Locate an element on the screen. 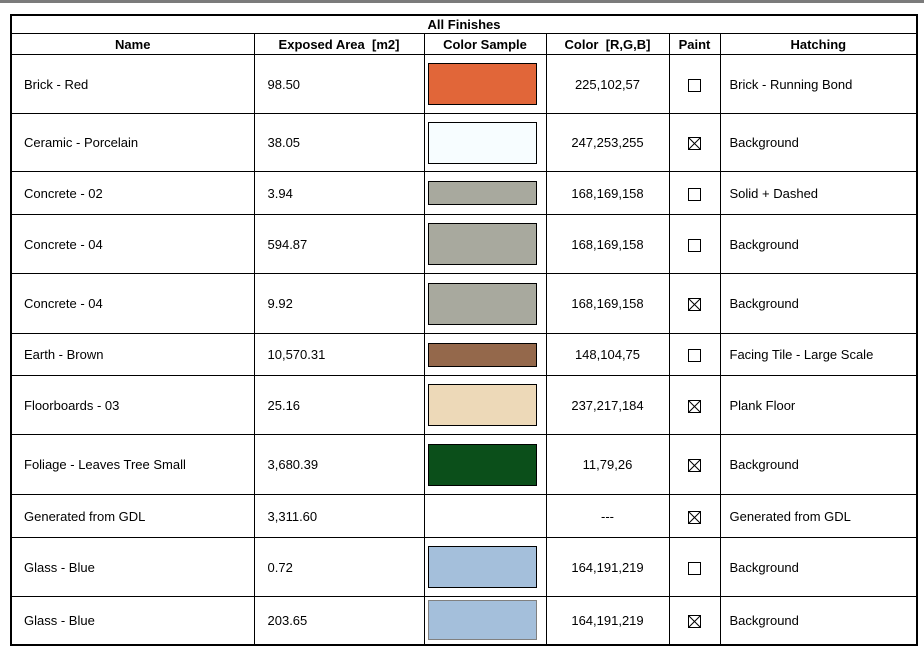 This screenshot has height=646, width=924. exposed-area-cell: 3,680.39 is located at coordinates (339, 464).